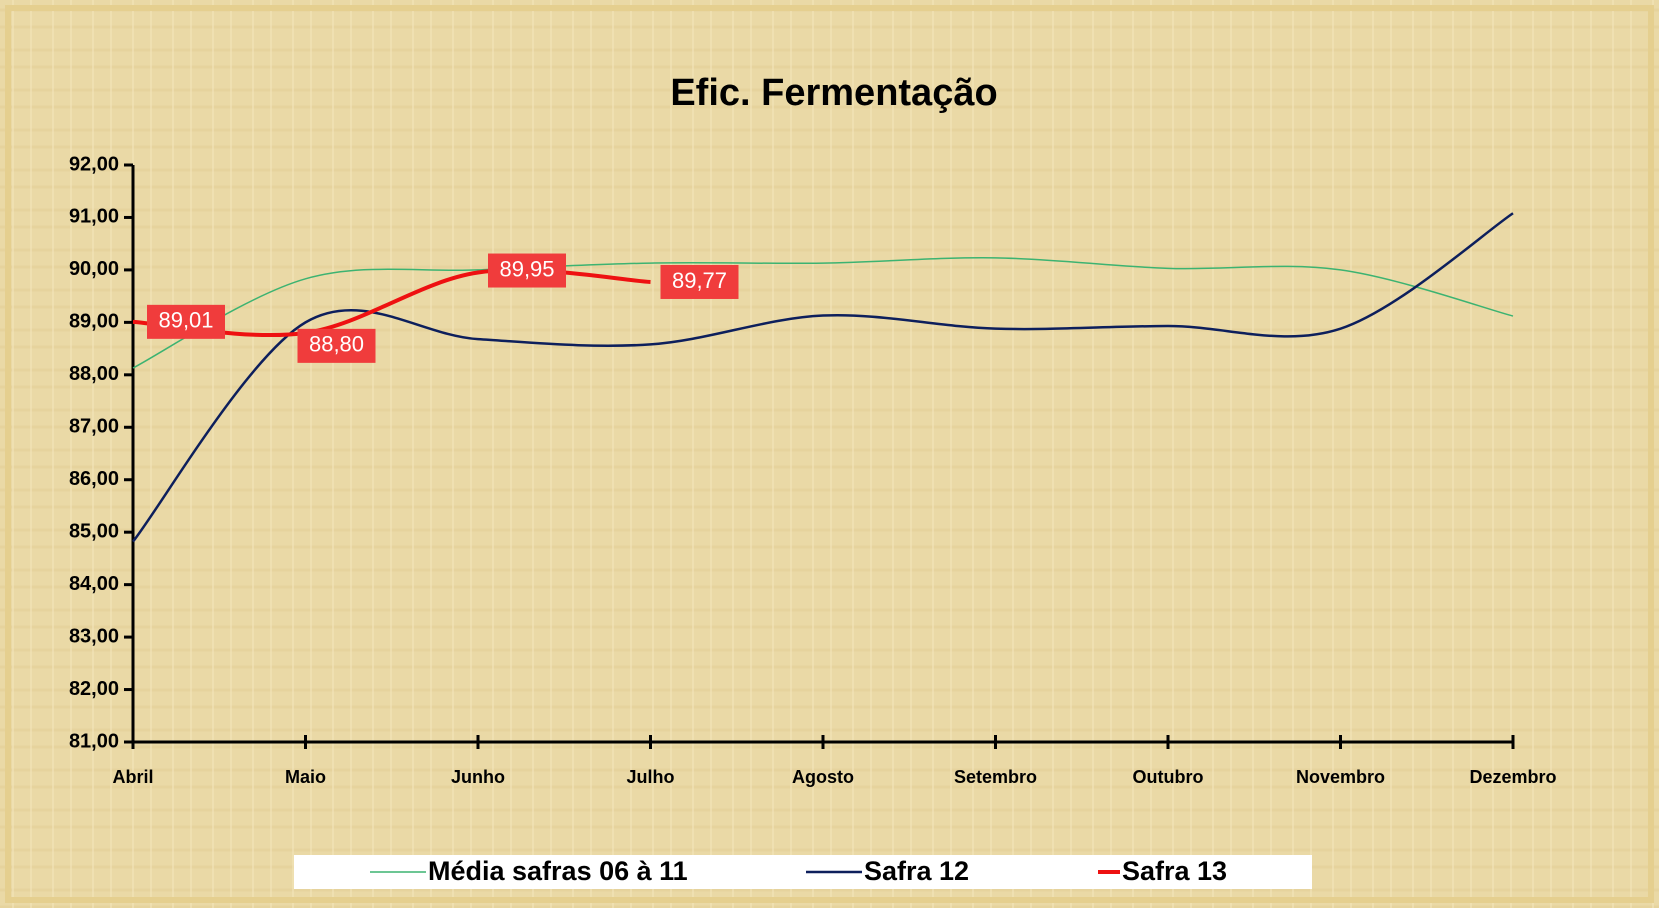  What do you see at coordinates (94, 217) in the screenshot?
I see `y-tick-label: 91,00` at bounding box center [94, 217].